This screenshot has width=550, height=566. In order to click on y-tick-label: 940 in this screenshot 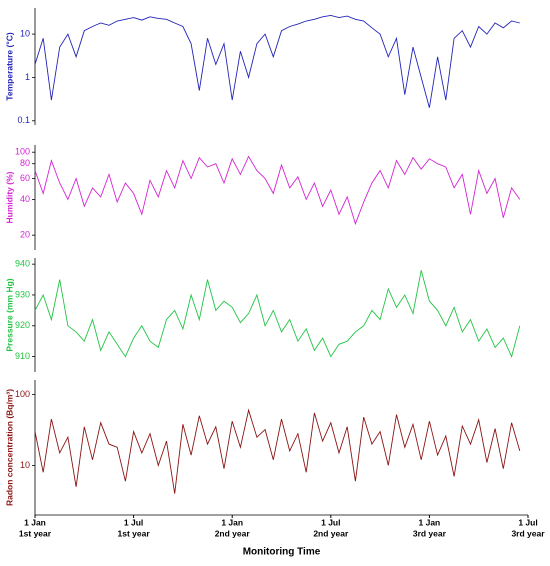, I will do `click(22, 264)`.